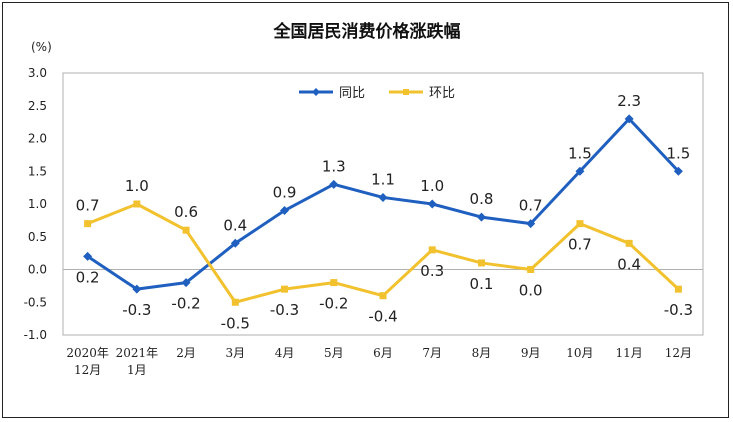 This screenshot has height=422, width=733. I want to click on y-tick-label: -1.0, so click(35, 335).